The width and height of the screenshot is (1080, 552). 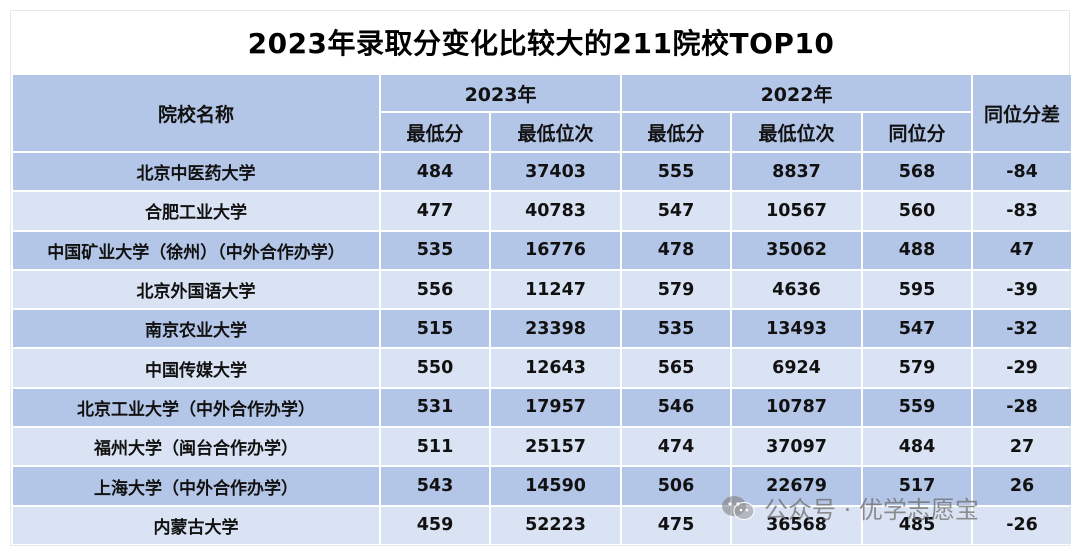 I want to click on cell-same-rank-score: 560, so click(x=917, y=211).